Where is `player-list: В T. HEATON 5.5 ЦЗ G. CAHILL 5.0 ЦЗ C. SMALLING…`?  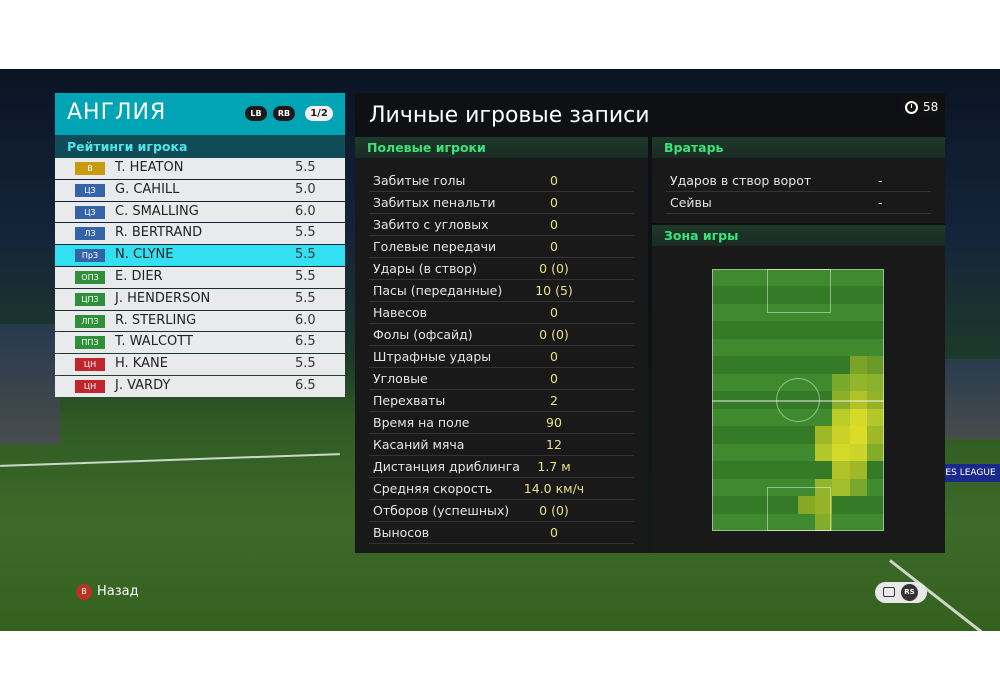
player-list: В T. HEATON 5.5 ЦЗ G. CAHILL 5.0 ЦЗ C. SMALLING… is located at coordinates (200, 277).